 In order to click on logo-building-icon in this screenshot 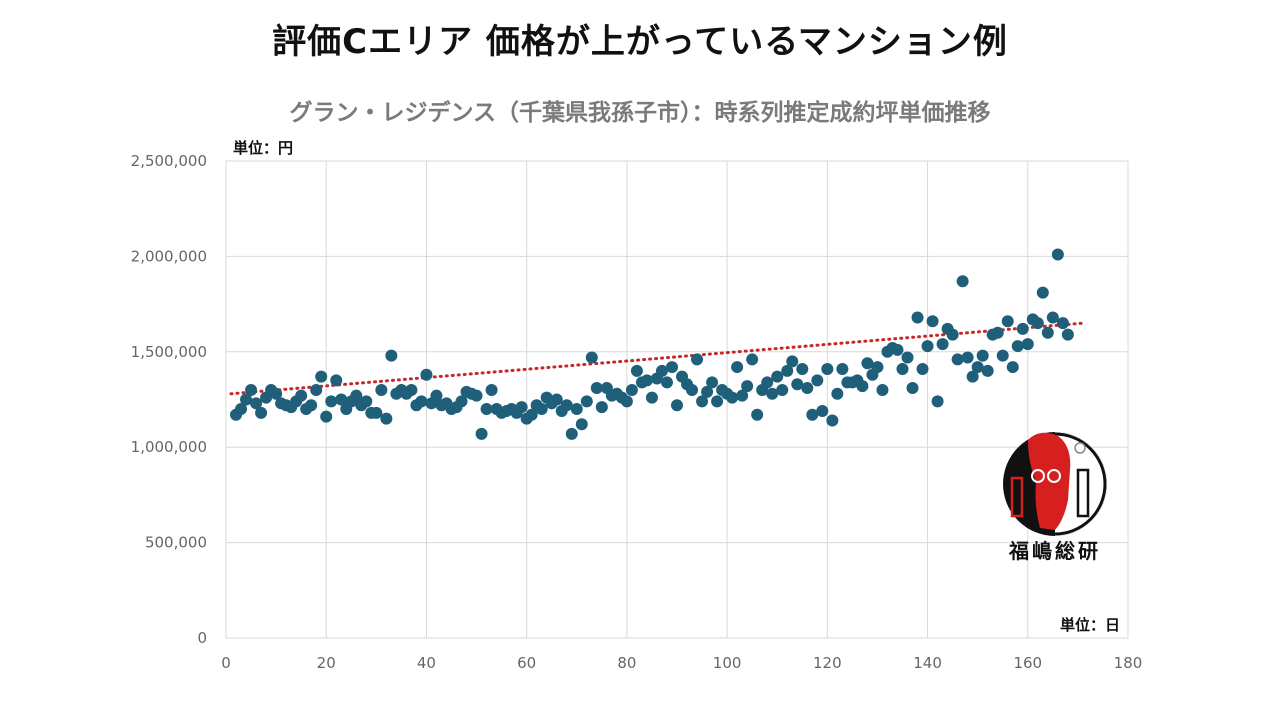, I will do `click(1017, 497)`.